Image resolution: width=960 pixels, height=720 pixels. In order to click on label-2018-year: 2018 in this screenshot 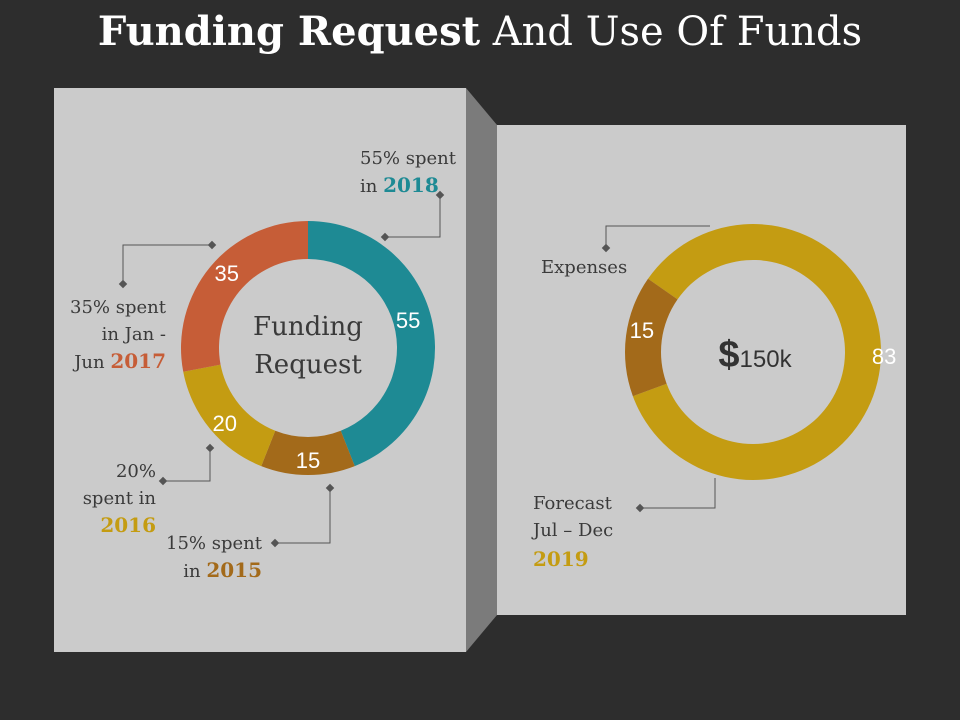, I will do `click(411, 185)`.